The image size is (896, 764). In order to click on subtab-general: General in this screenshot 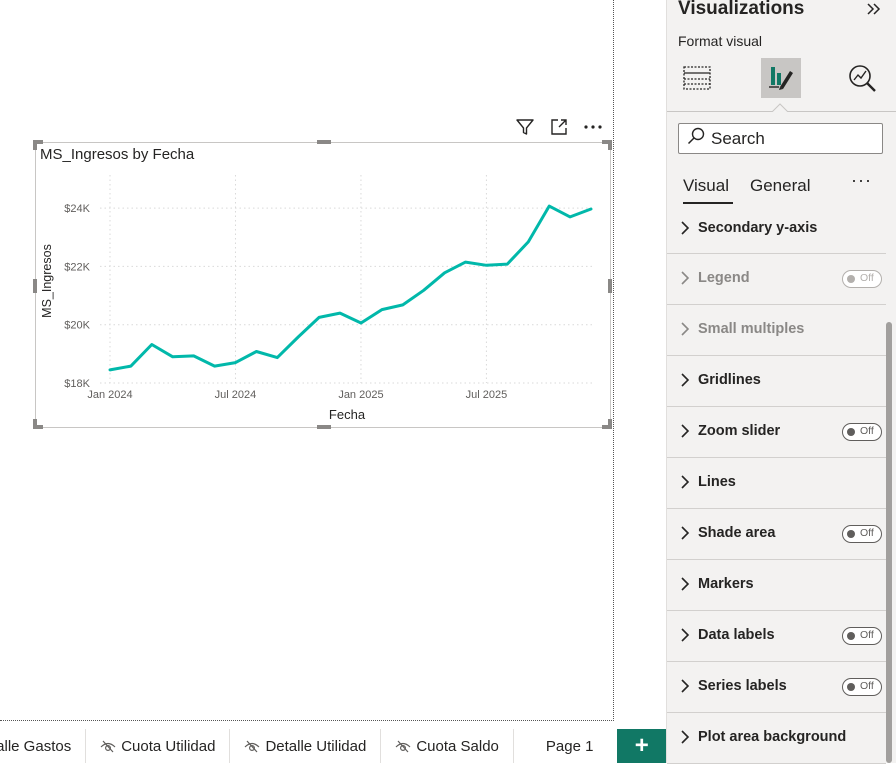, I will do `click(780, 185)`.